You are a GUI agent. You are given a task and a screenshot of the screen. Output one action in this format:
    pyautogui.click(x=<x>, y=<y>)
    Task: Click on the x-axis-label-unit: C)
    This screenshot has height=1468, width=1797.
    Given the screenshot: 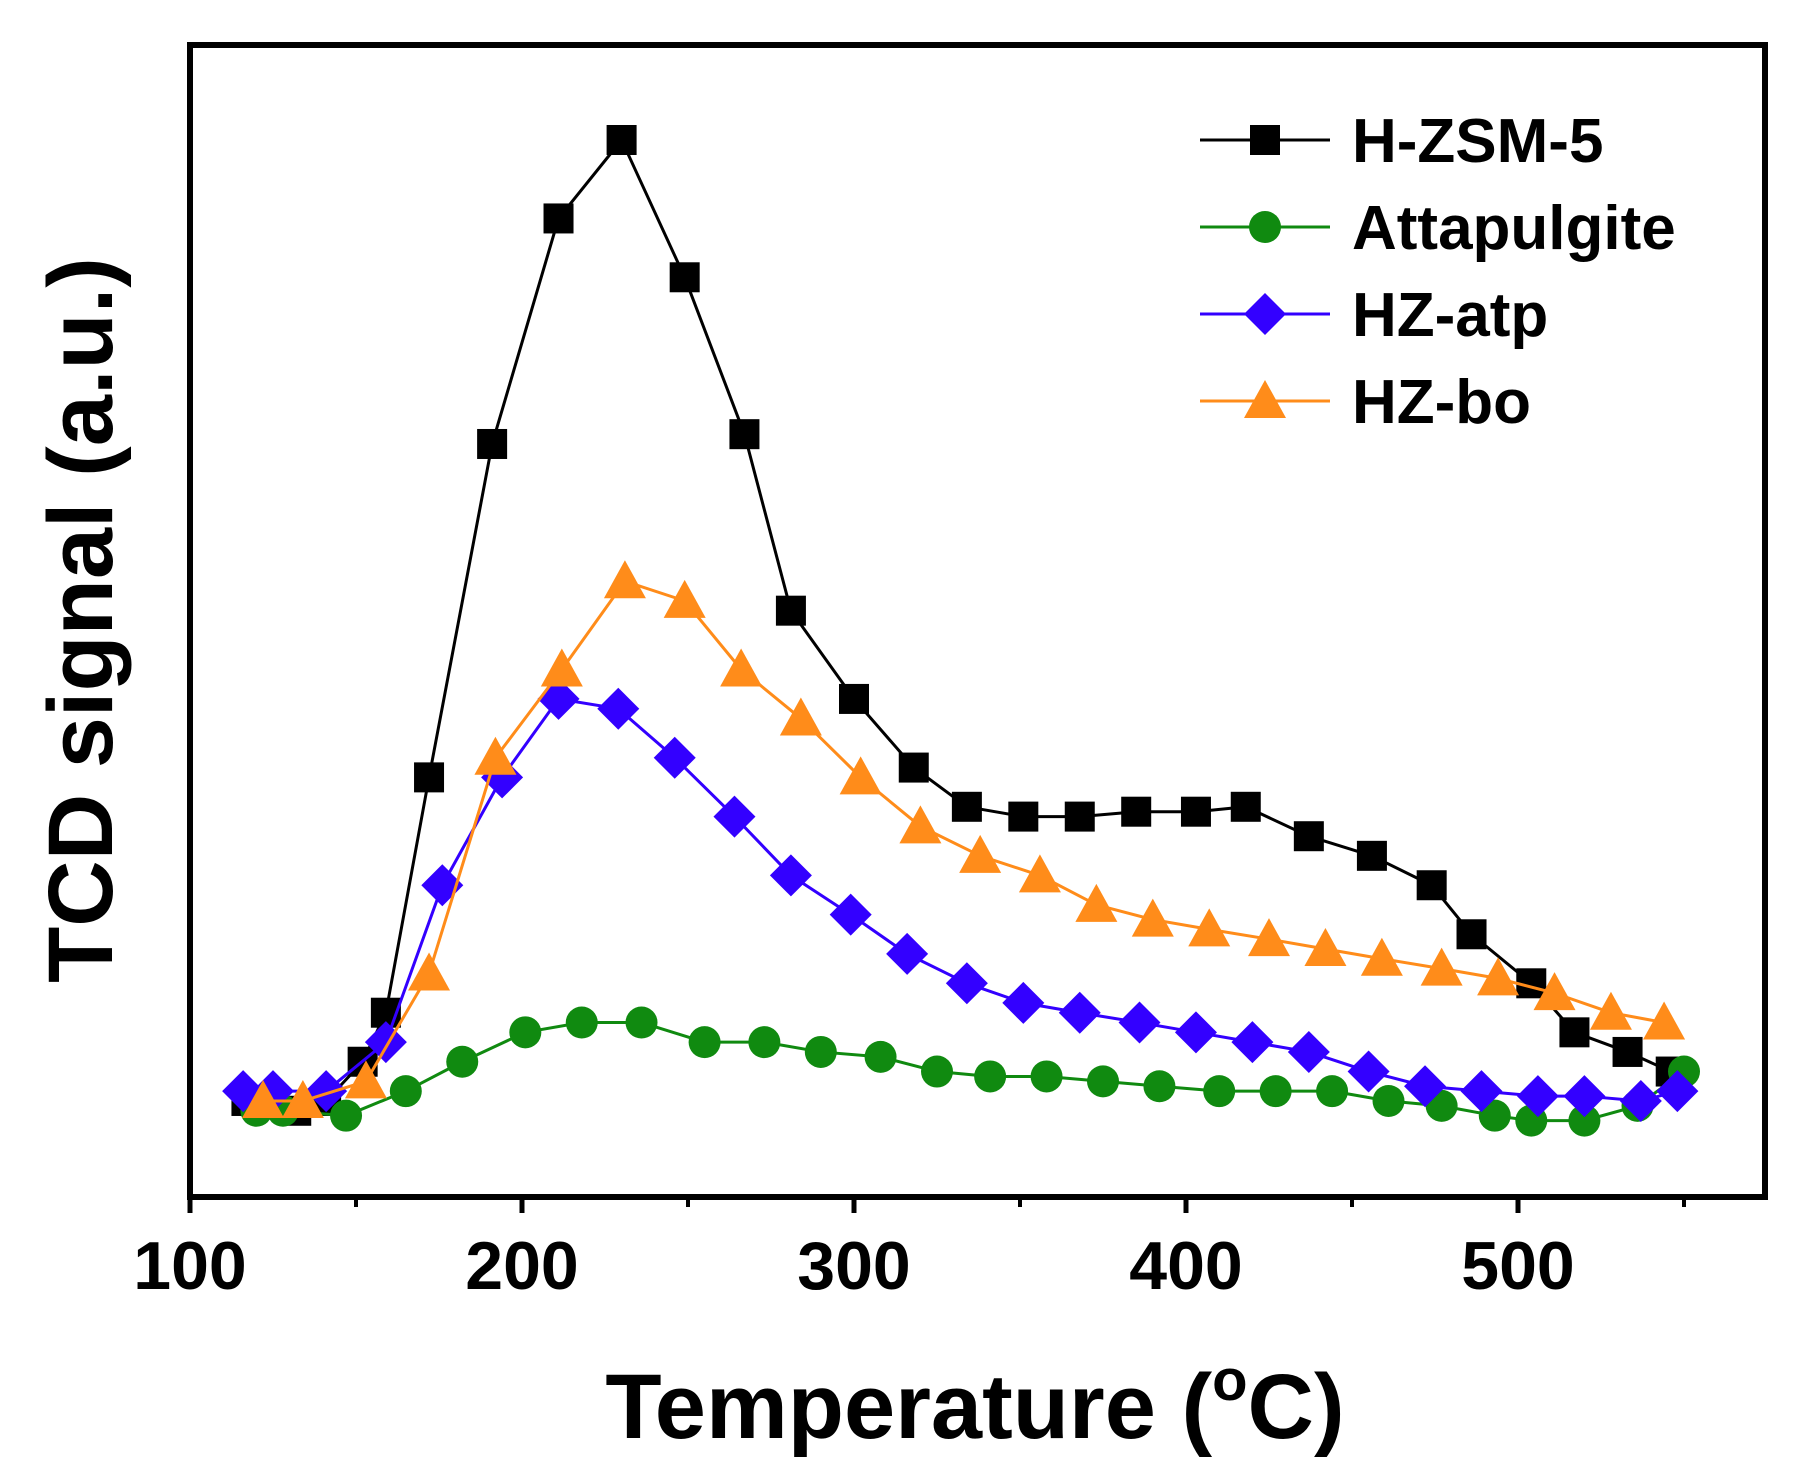 What is the action you would take?
    pyautogui.click(x=1296, y=1407)
    